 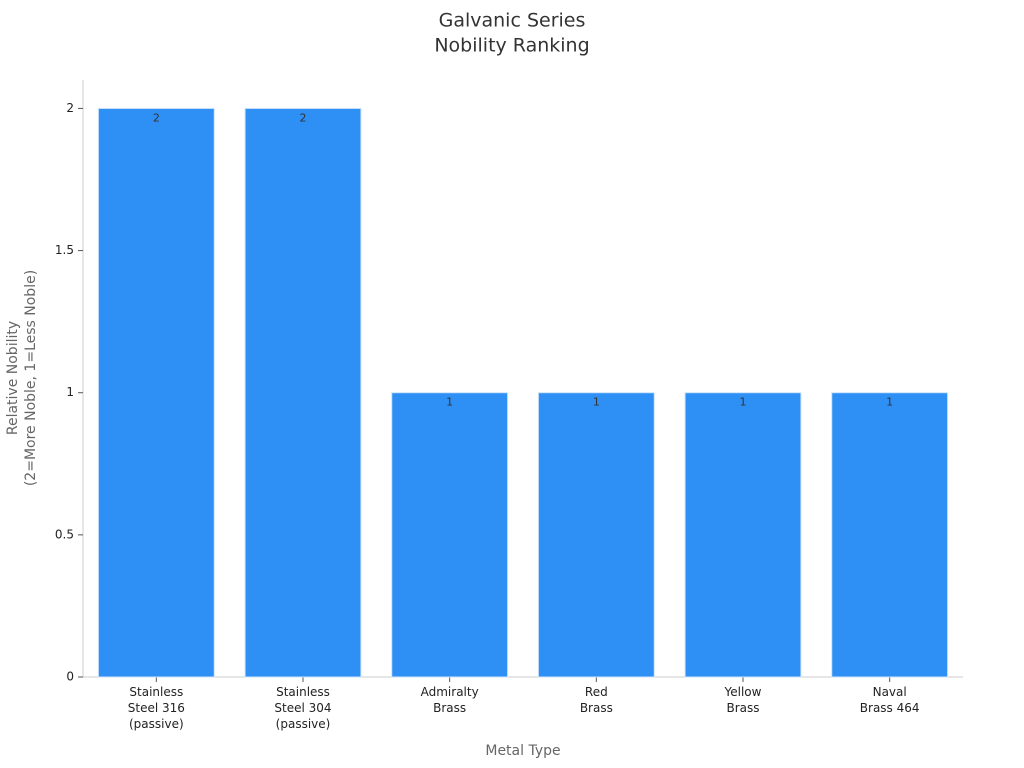 I want to click on y-tick-label: 0.5, so click(x=64, y=534).